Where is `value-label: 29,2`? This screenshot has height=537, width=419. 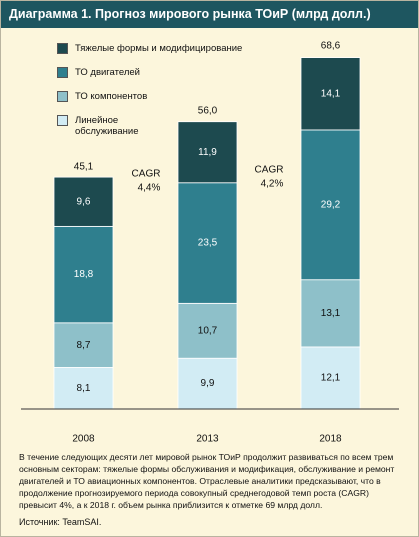
value-label: 29,2 is located at coordinates (331, 204).